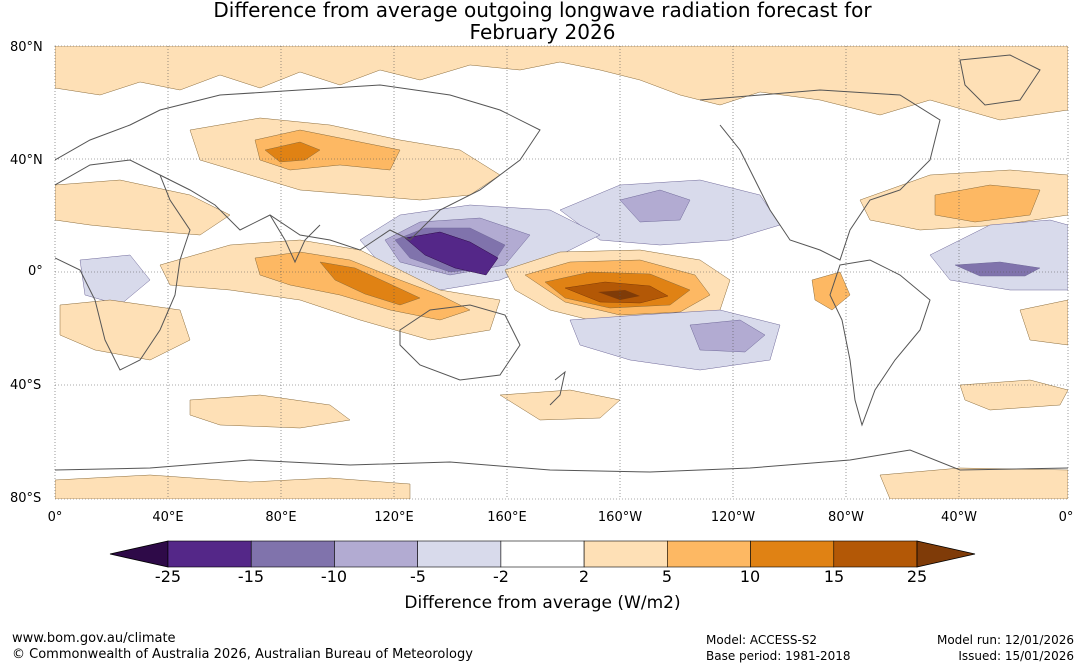  I want to click on lon-label-120e: 120°E, so click(394, 517).